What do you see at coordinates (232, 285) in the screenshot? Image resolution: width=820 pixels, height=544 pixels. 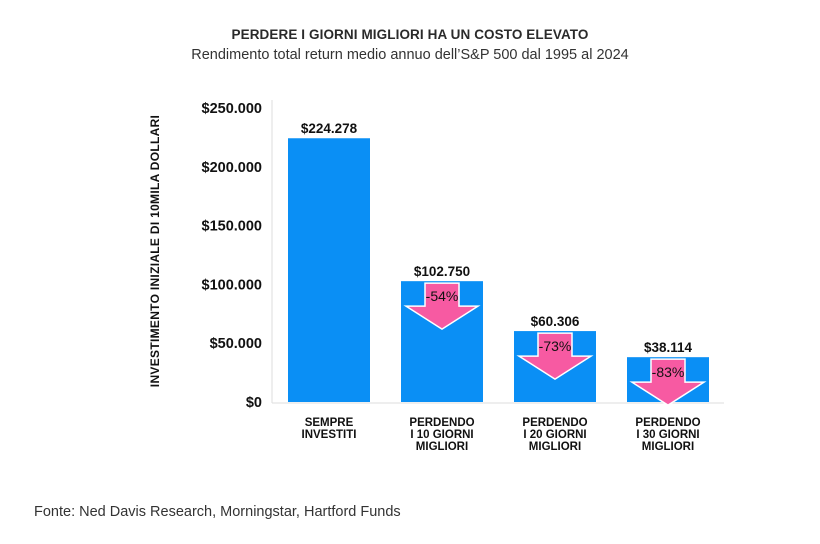 I see `y-tick-label: $100.000` at bounding box center [232, 285].